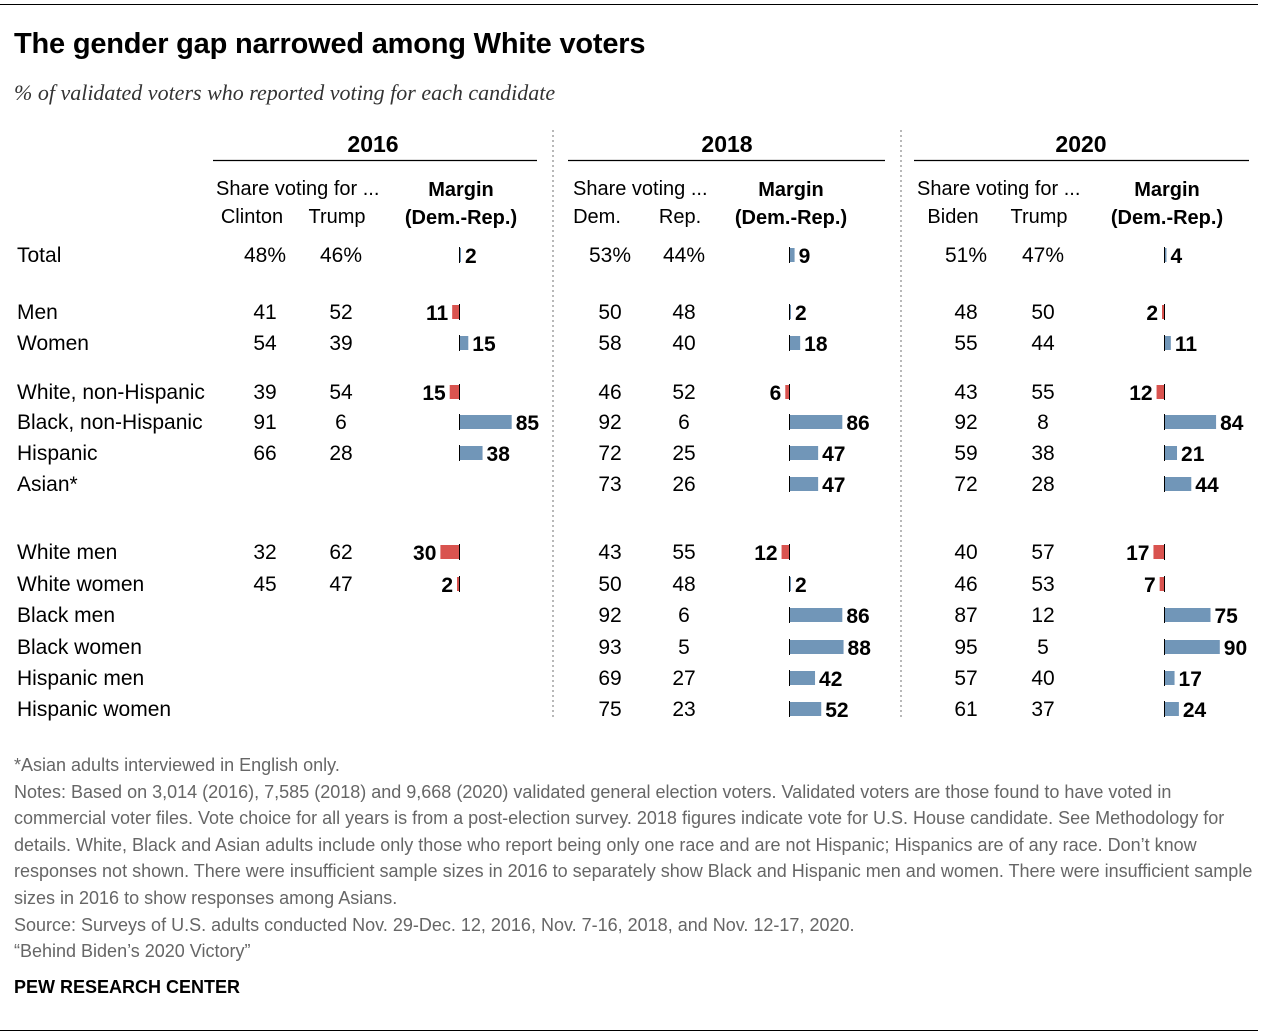 This screenshot has width=1280, height=1036. I want to click on margin-bar-black-non-hispanic-2018, so click(816, 422).